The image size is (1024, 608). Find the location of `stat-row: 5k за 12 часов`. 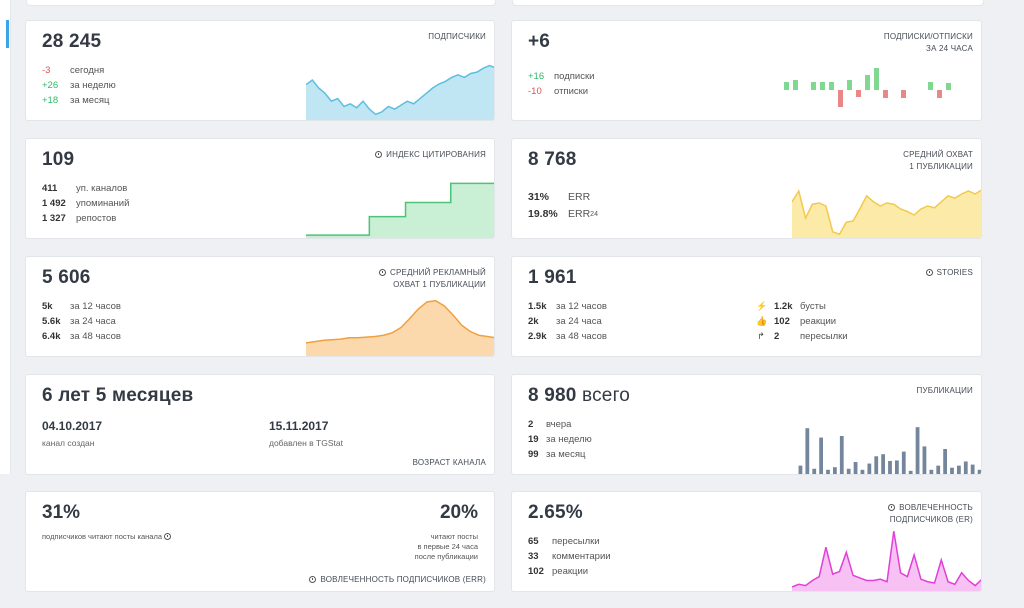

stat-row: 5k за 12 часов is located at coordinates (81, 306).